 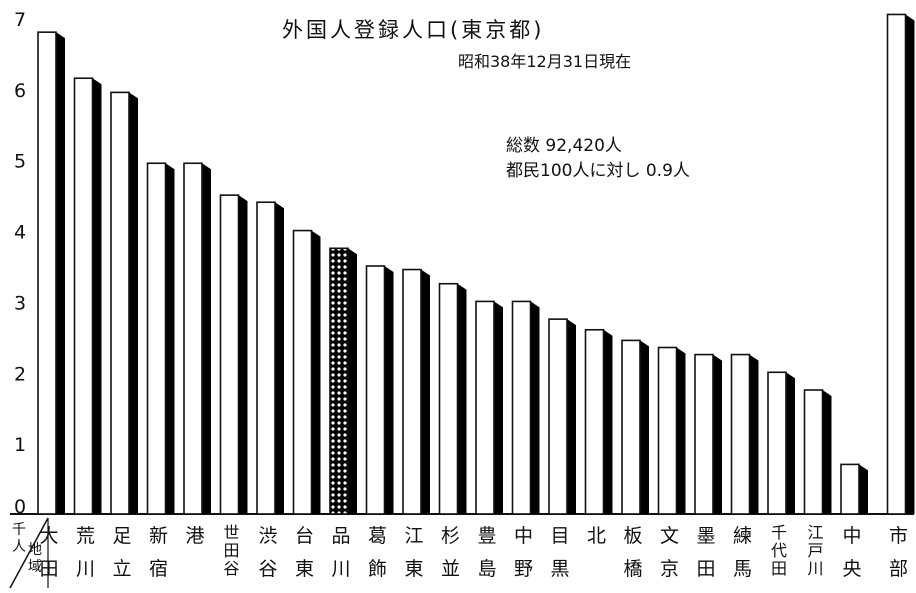 I want to click on x-tick-label: 渋谷, so click(x=267, y=552).